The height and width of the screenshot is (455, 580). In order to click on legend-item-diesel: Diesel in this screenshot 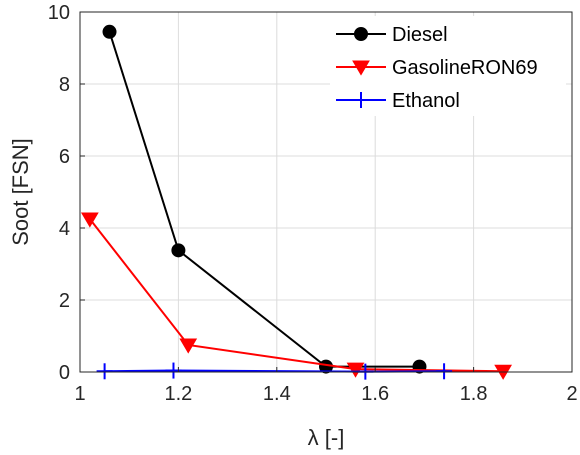, I will do `click(392, 35)`.